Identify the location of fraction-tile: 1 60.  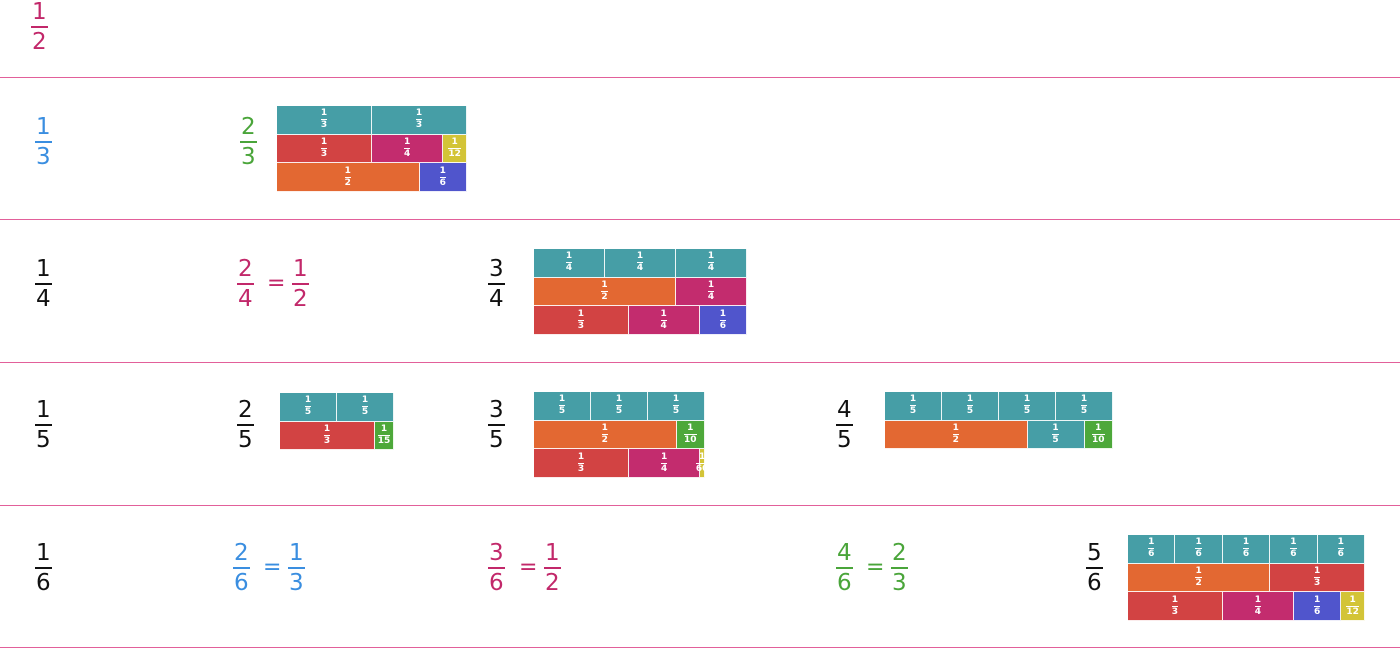
(702, 463).